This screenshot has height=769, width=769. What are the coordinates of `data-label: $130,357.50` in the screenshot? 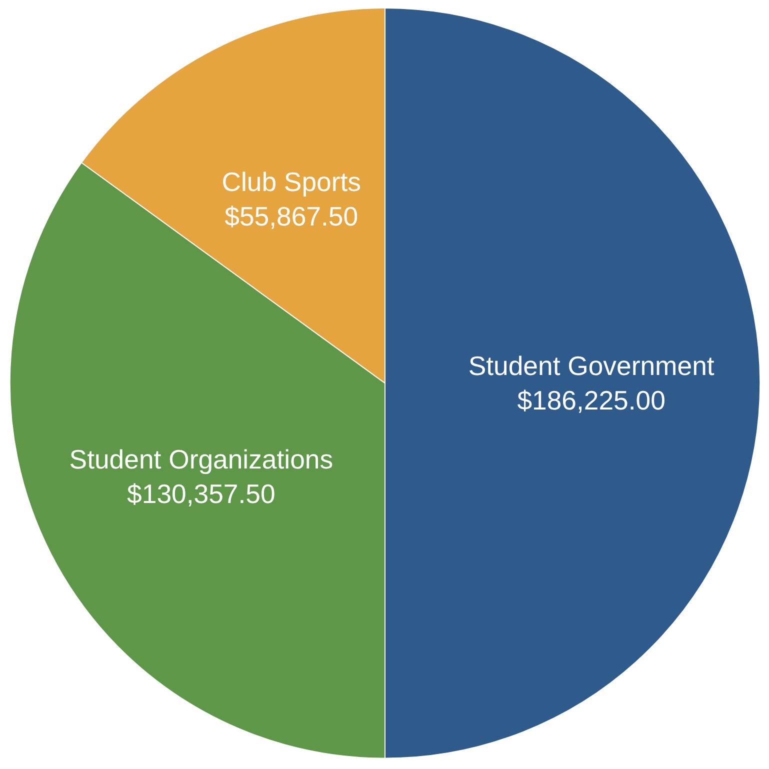 It's located at (201, 494).